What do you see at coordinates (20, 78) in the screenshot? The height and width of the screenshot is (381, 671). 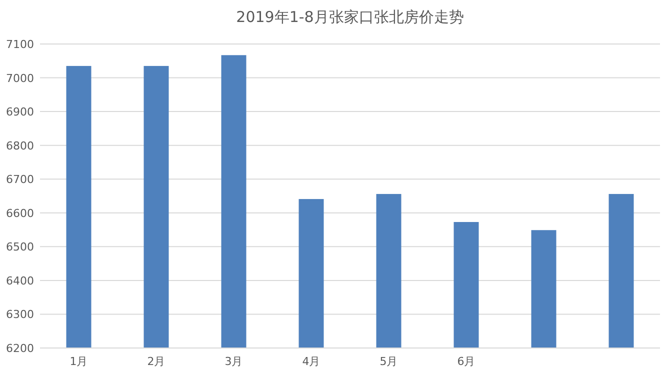 I see `y-tick-label: 7000` at bounding box center [20, 78].